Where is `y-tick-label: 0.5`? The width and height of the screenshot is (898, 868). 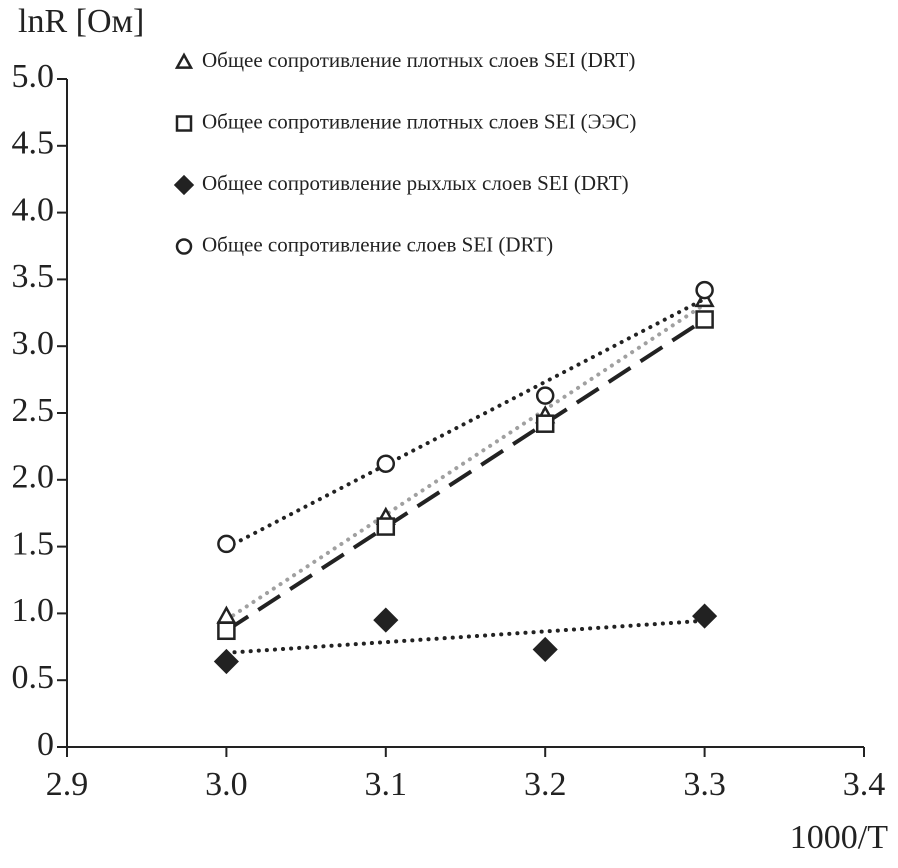
y-tick-label: 0.5 is located at coordinates (33, 677).